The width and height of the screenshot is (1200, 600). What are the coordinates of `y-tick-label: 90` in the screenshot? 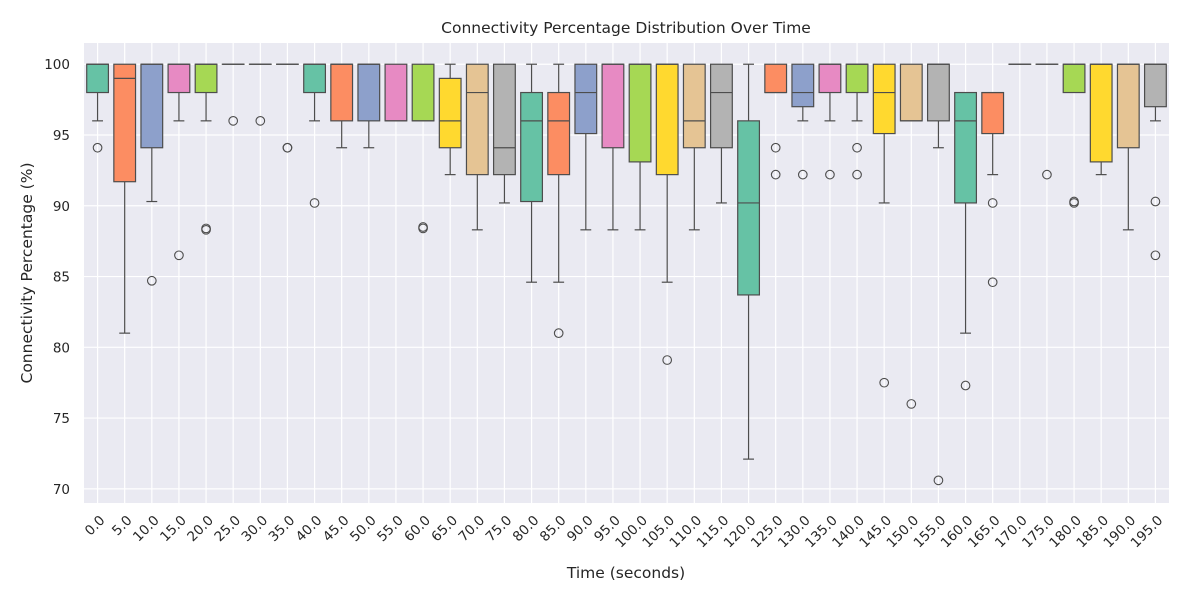 It's located at (61, 207).